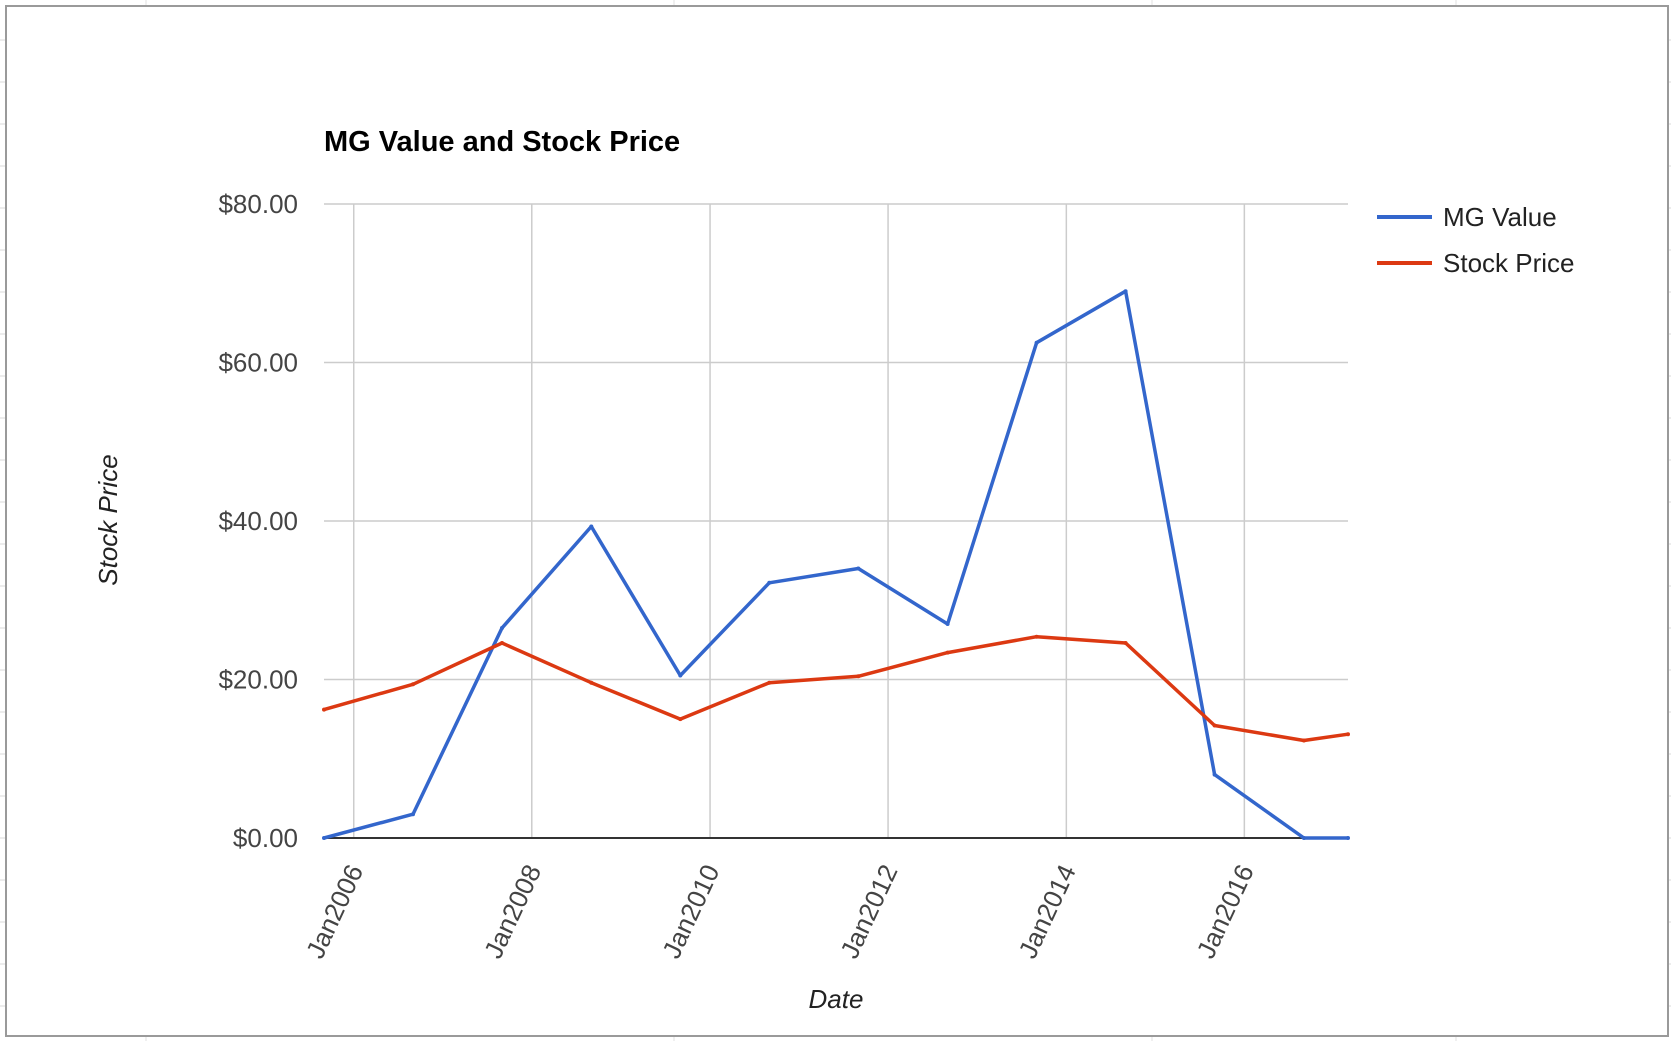  I want to click on y-tick-label: $40.00, so click(258, 521).